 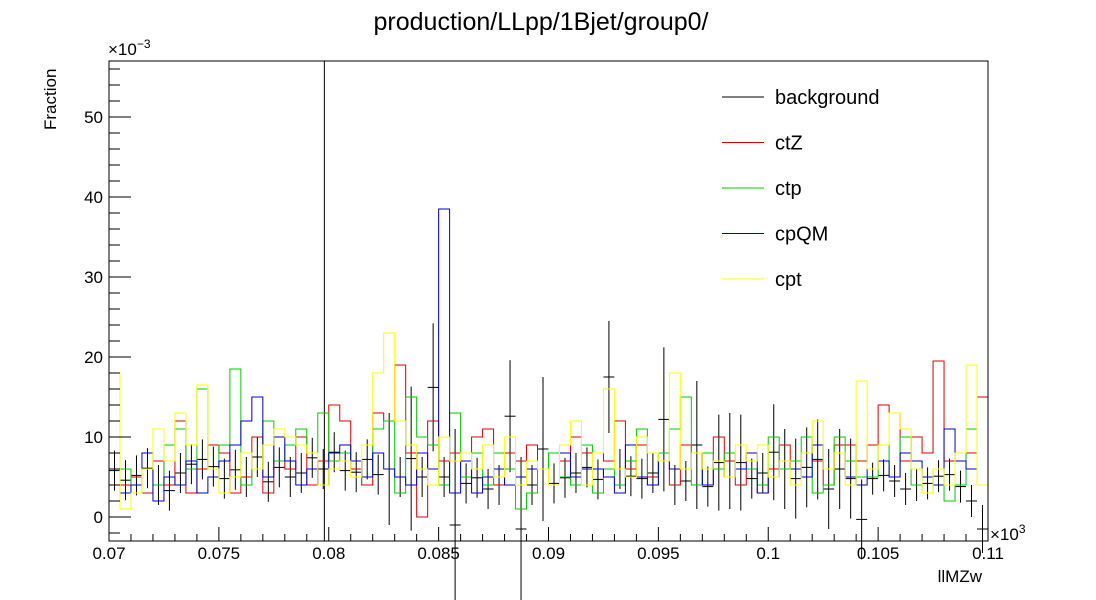 I want to click on legend-label-ctp: ctp, so click(x=788, y=189).